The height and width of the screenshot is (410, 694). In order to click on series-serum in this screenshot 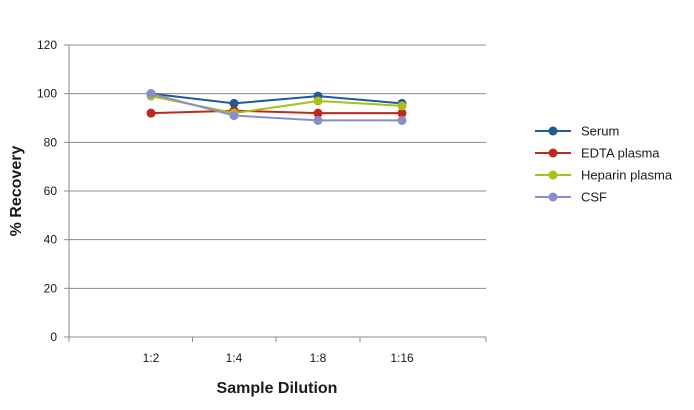, I will do `click(276, 98)`.